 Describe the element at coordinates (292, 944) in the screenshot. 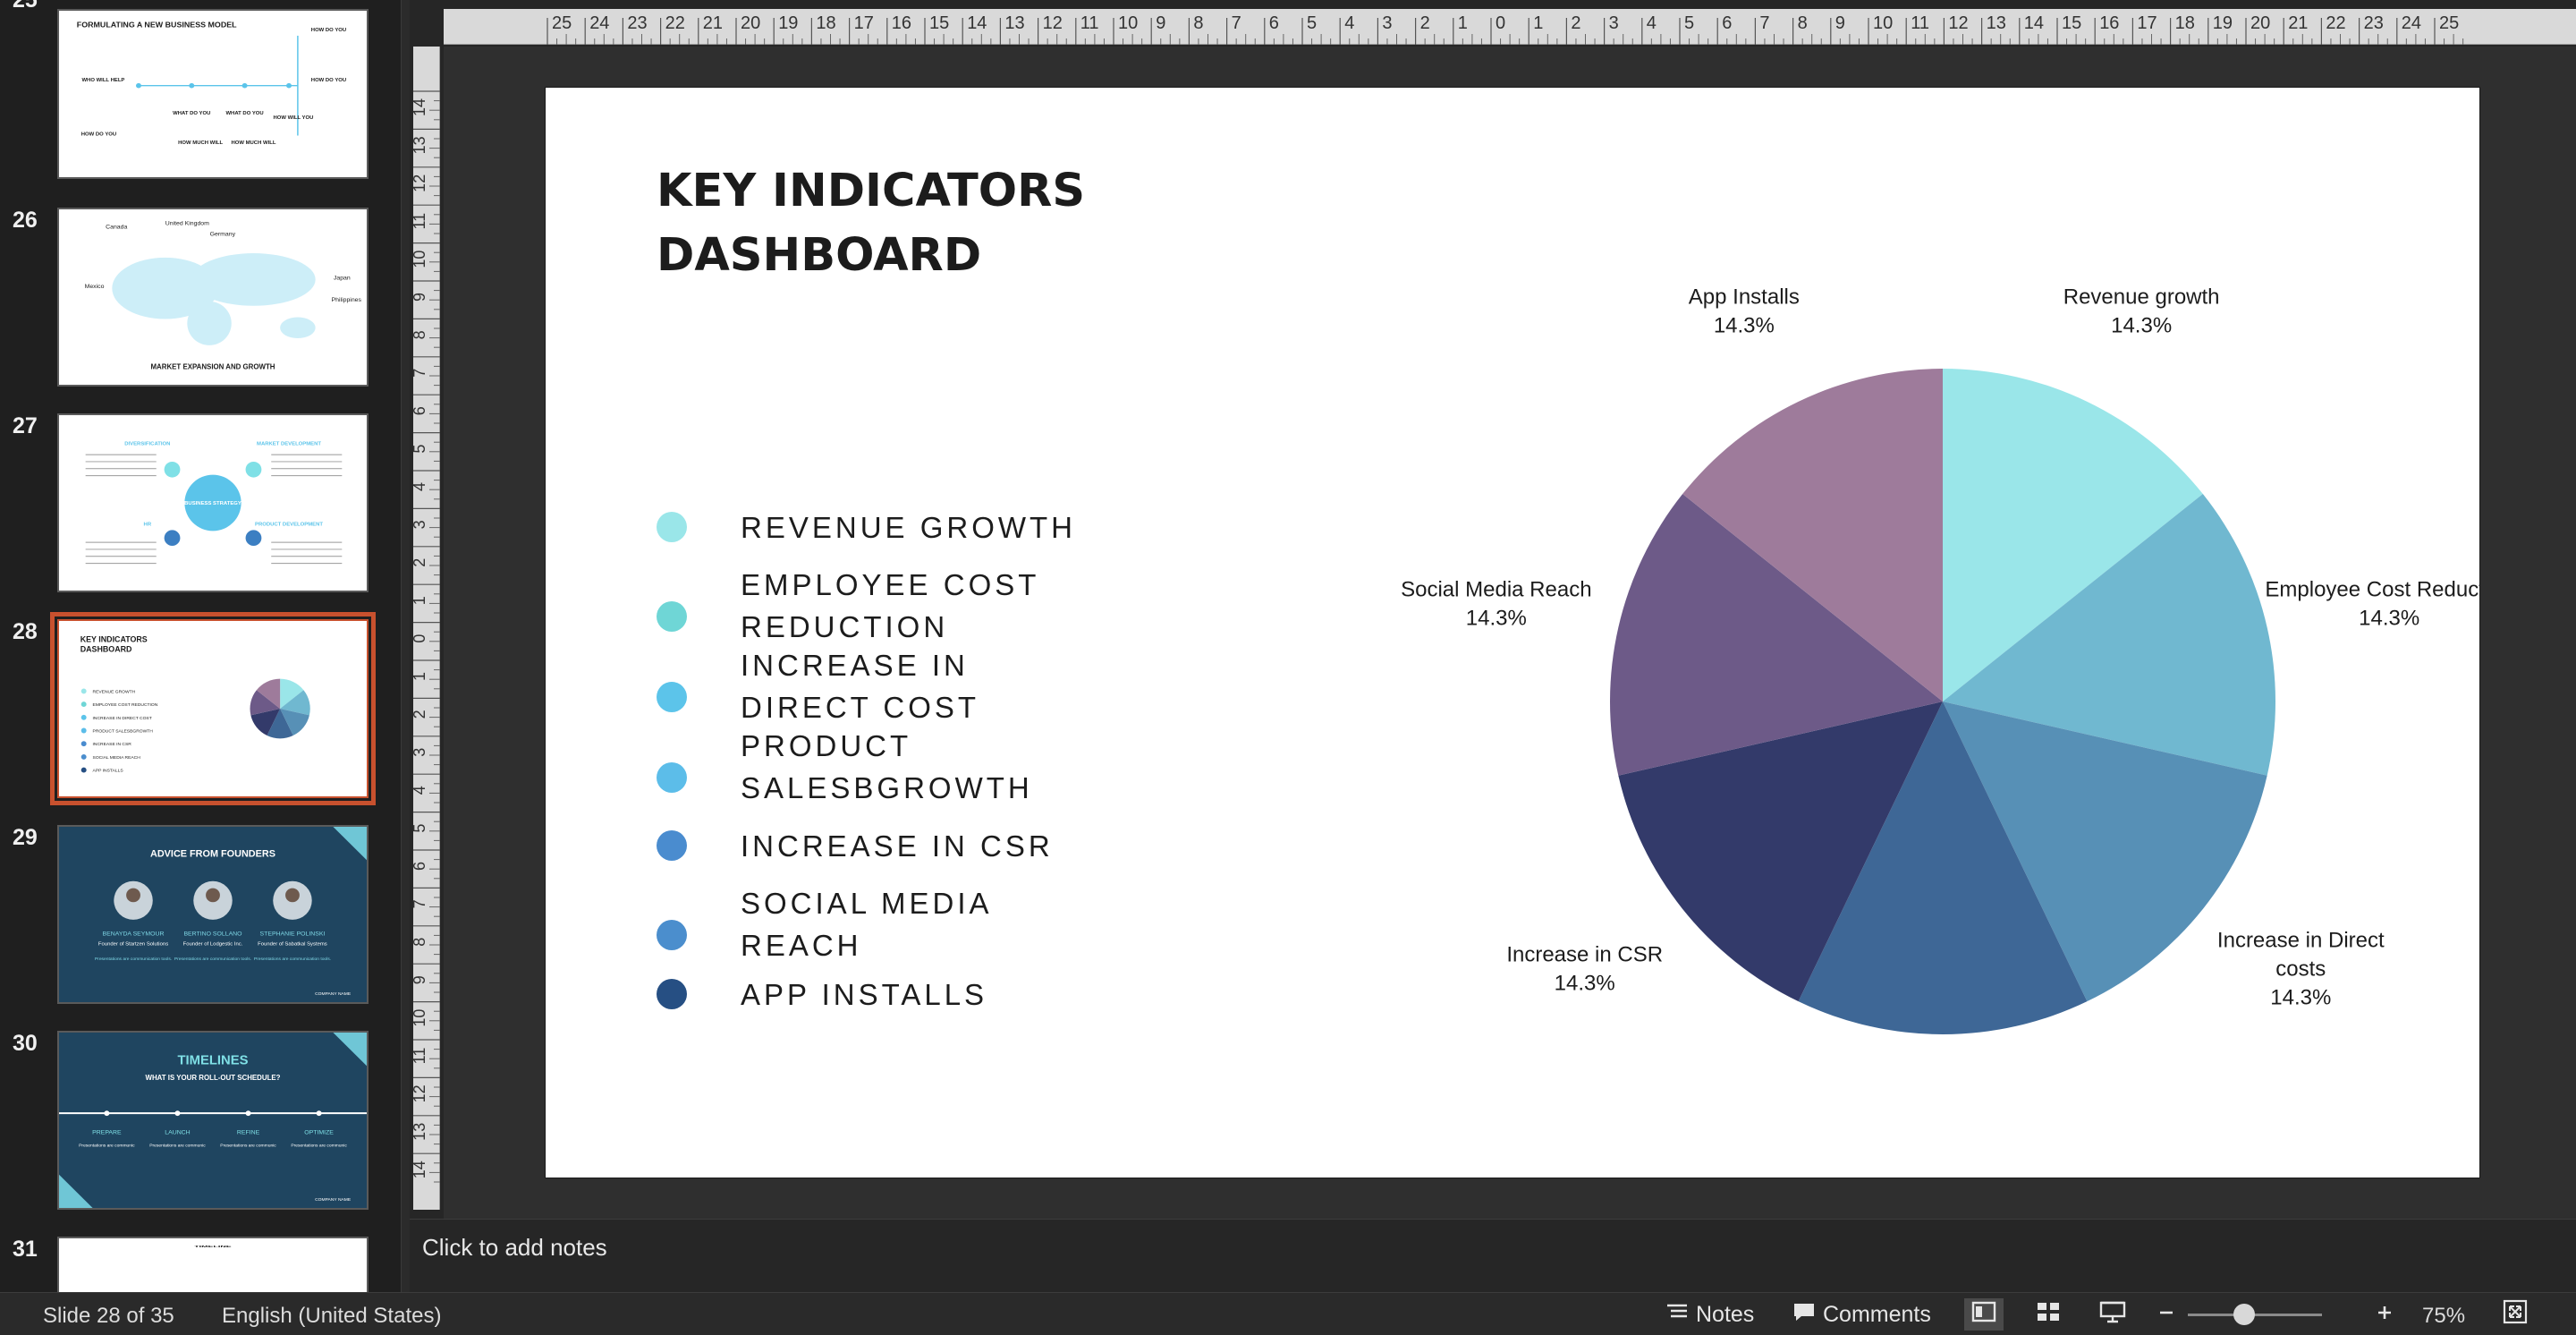

I see `thumbnail-text: Founder of Sabatkal Systems` at that location.